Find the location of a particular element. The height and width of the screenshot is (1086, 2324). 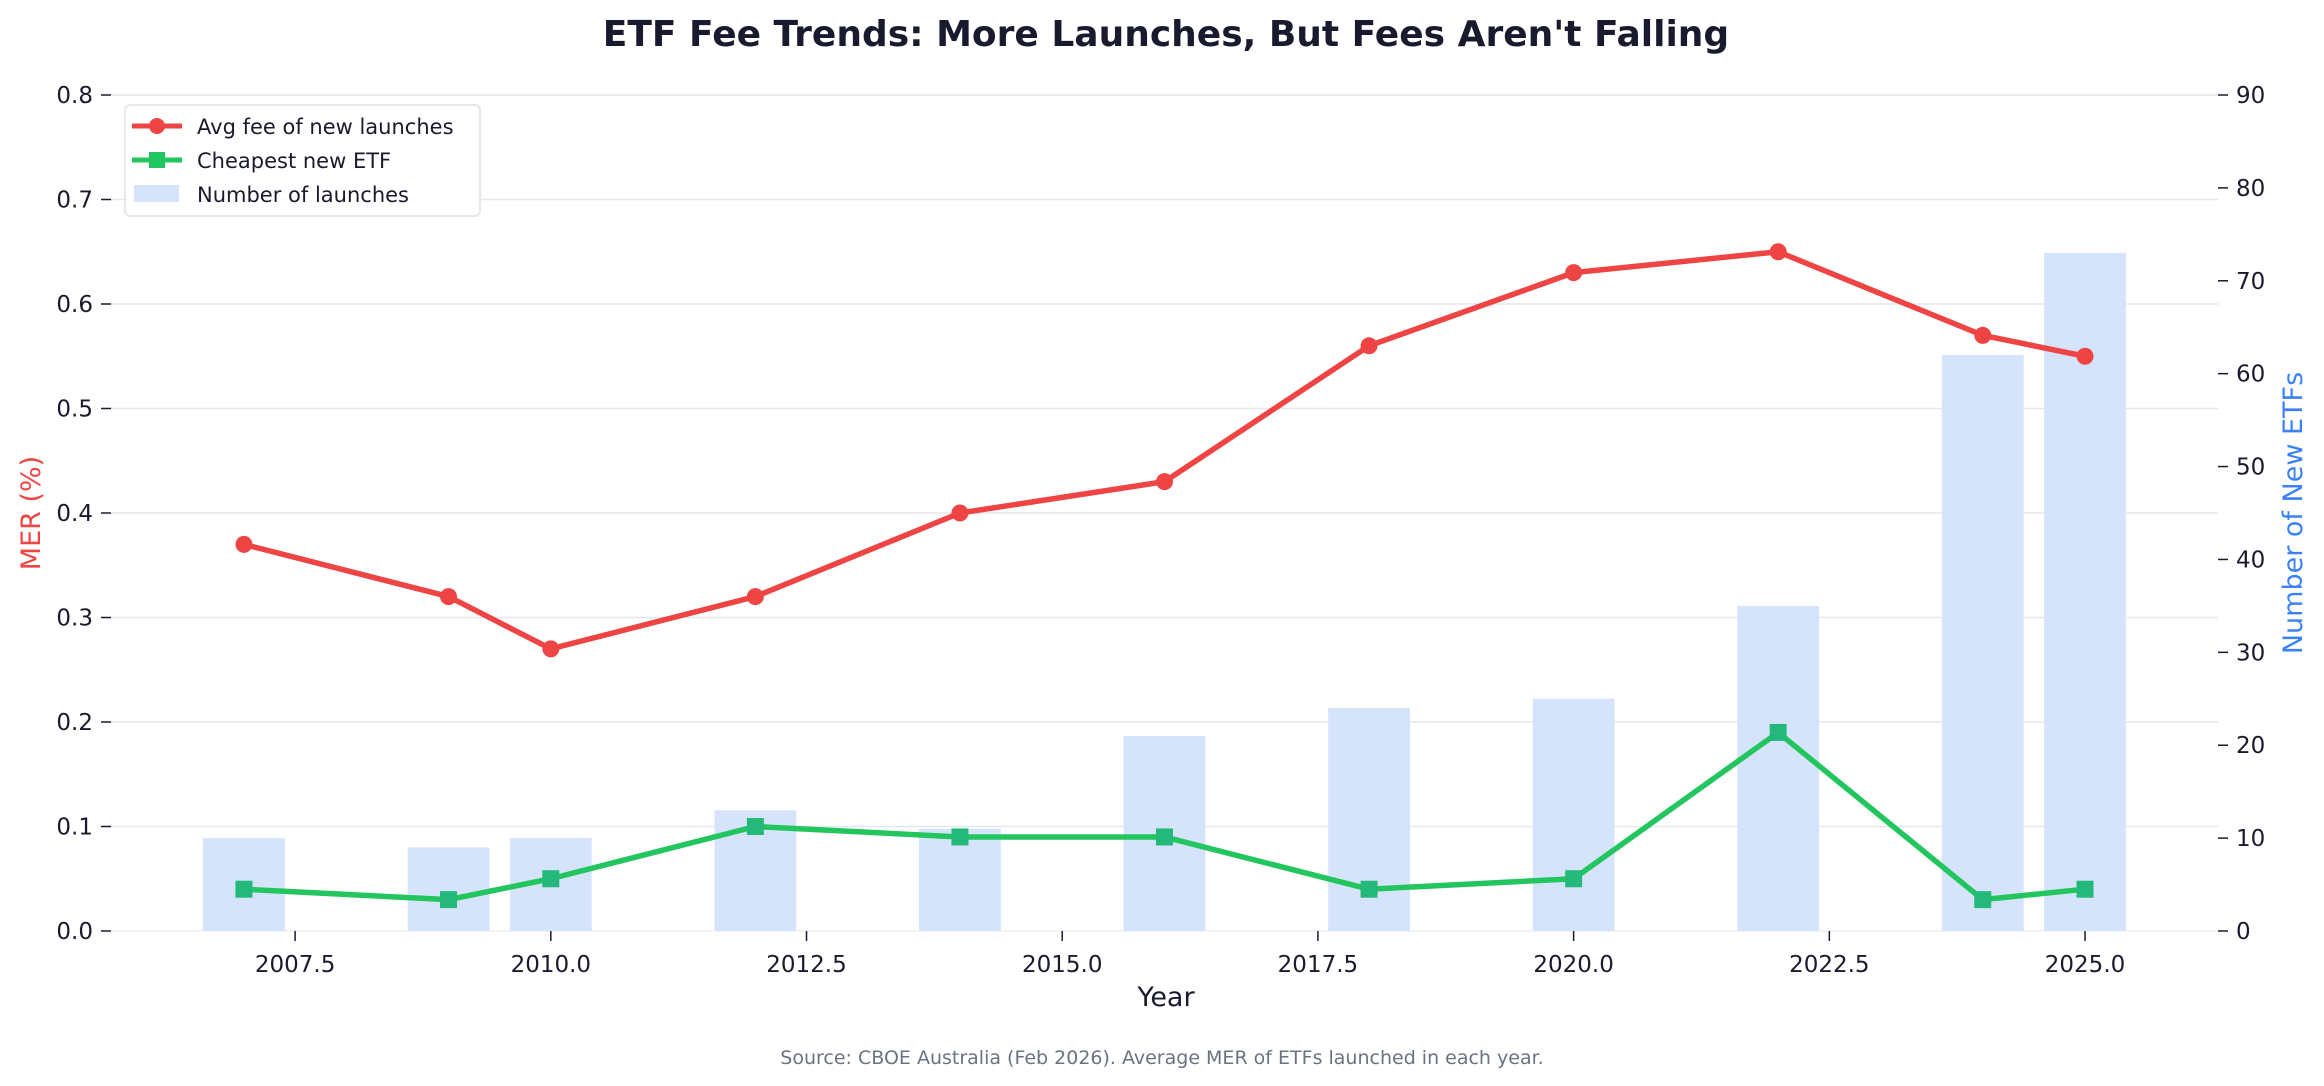

y-left-tick-label: 0.2 is located at coordinates (74, 723).